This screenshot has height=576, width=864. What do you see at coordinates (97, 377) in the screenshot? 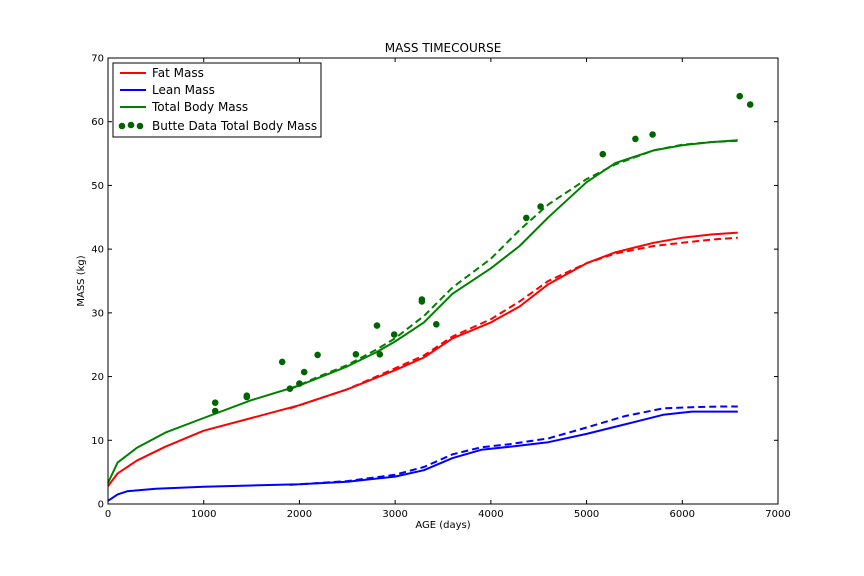
I see `y-tick-label: 20` at bounding box center [97, 377].